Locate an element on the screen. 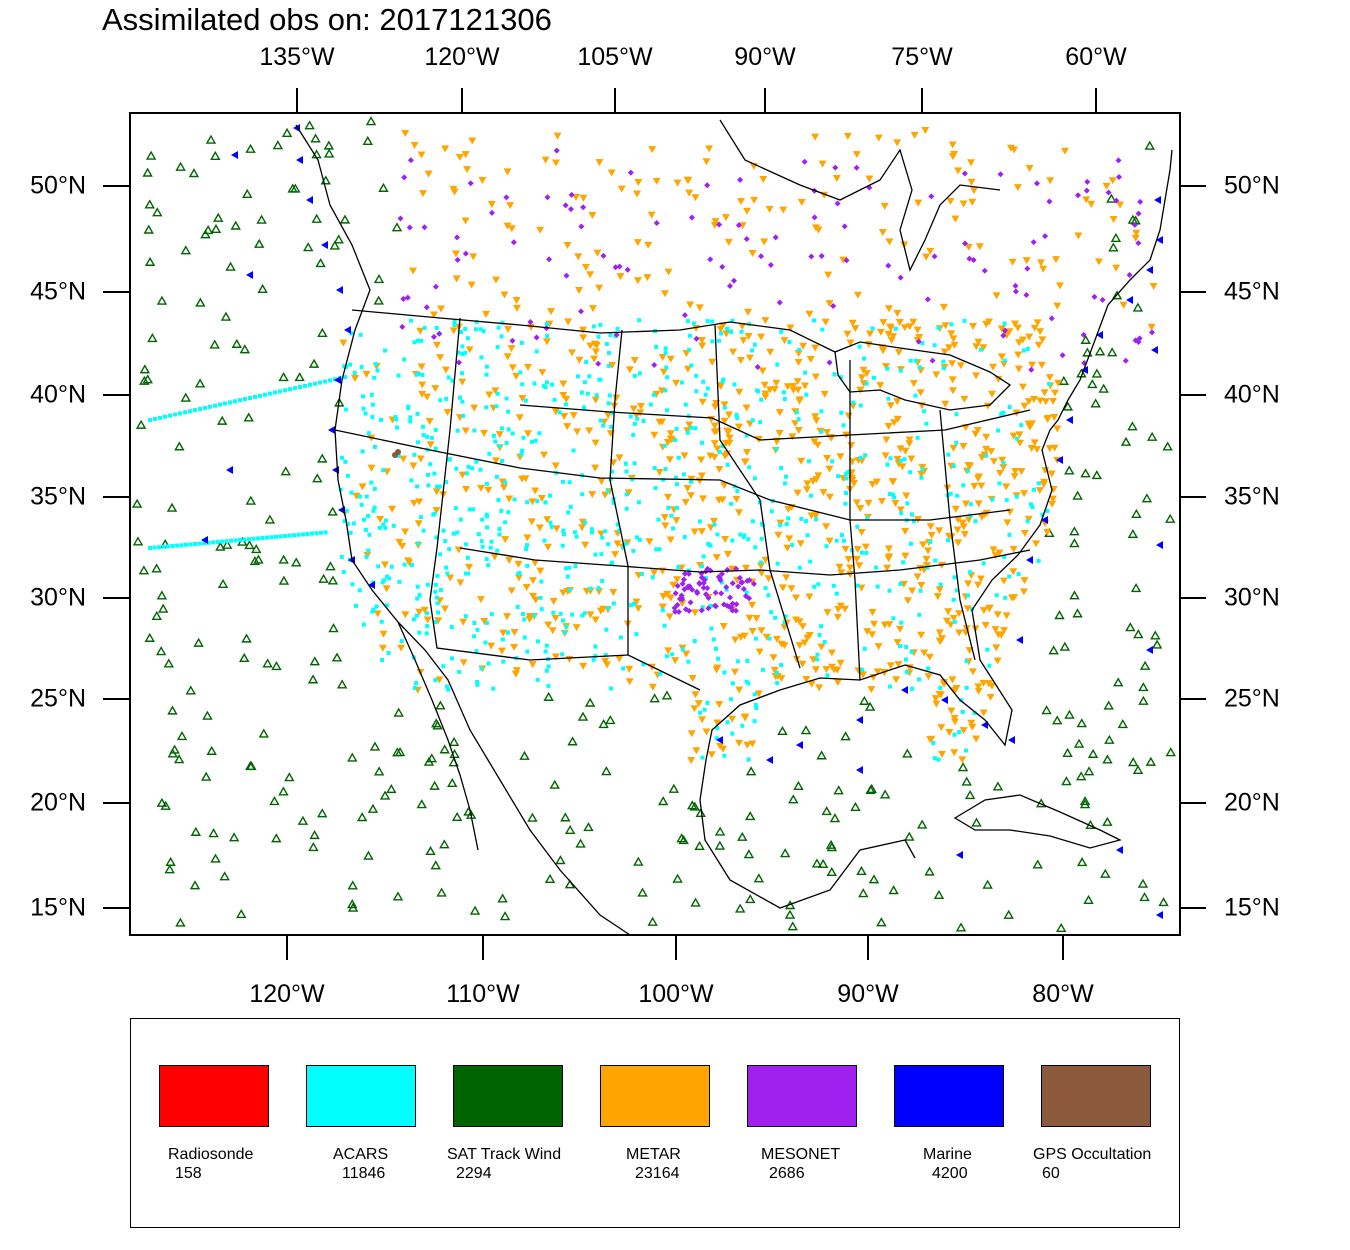 This screenshot has width=1350, height=1250. state-lines-f is located at coordinates (855, 520).